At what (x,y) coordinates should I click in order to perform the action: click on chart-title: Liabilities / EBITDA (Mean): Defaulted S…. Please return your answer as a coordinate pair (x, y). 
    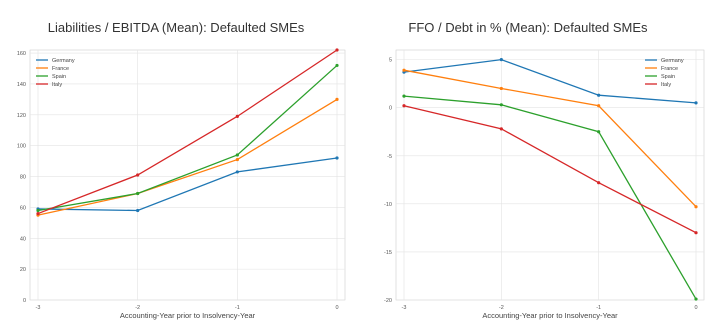
    Looking at the image, I should click on (176, 27).